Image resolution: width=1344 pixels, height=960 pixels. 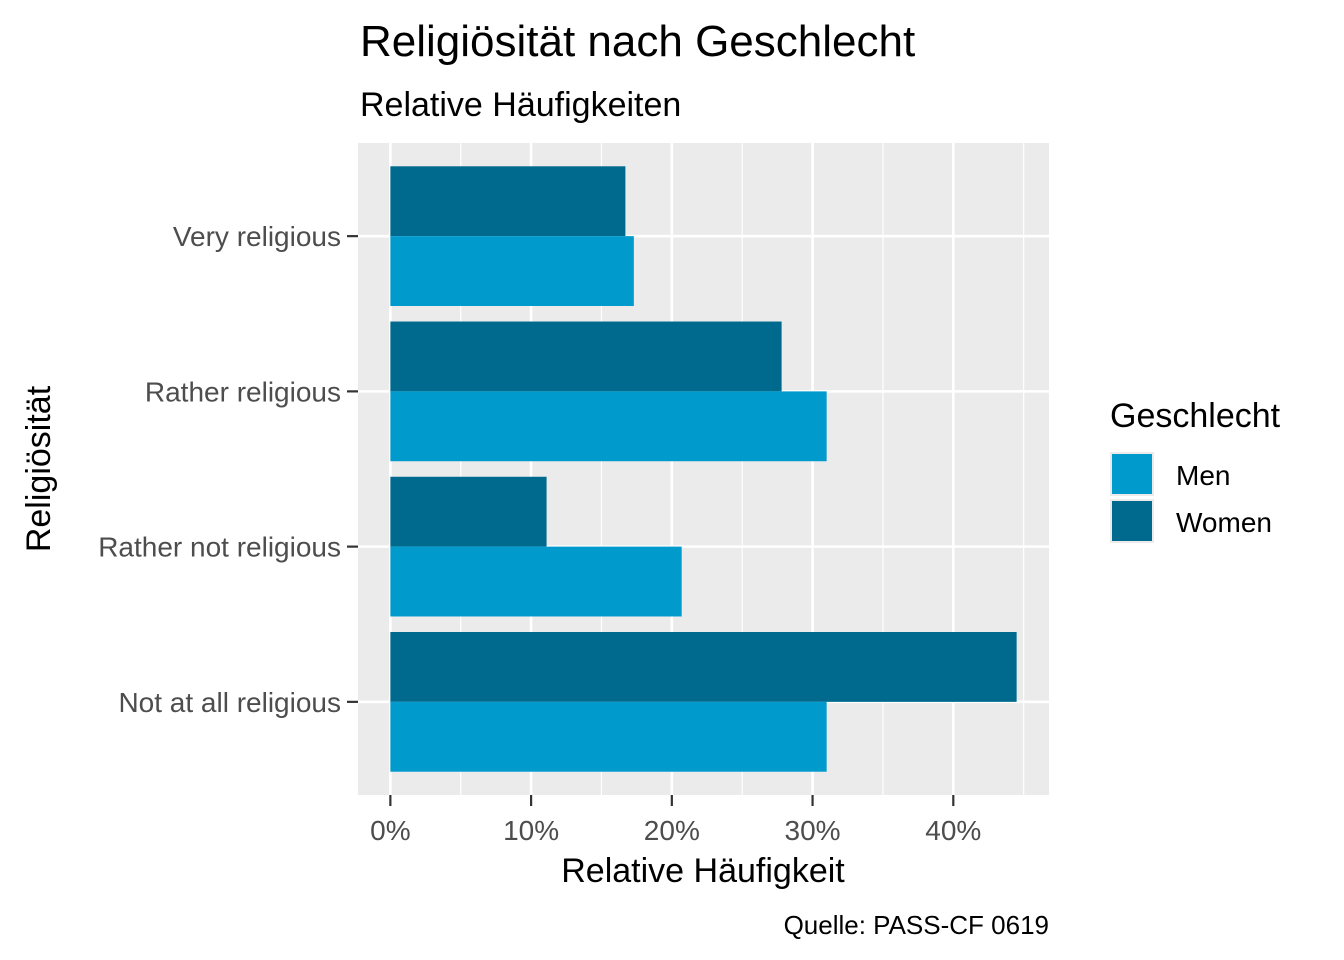 I want to click on y-tick-label: Not at all religious, so click(x=229, y=702).